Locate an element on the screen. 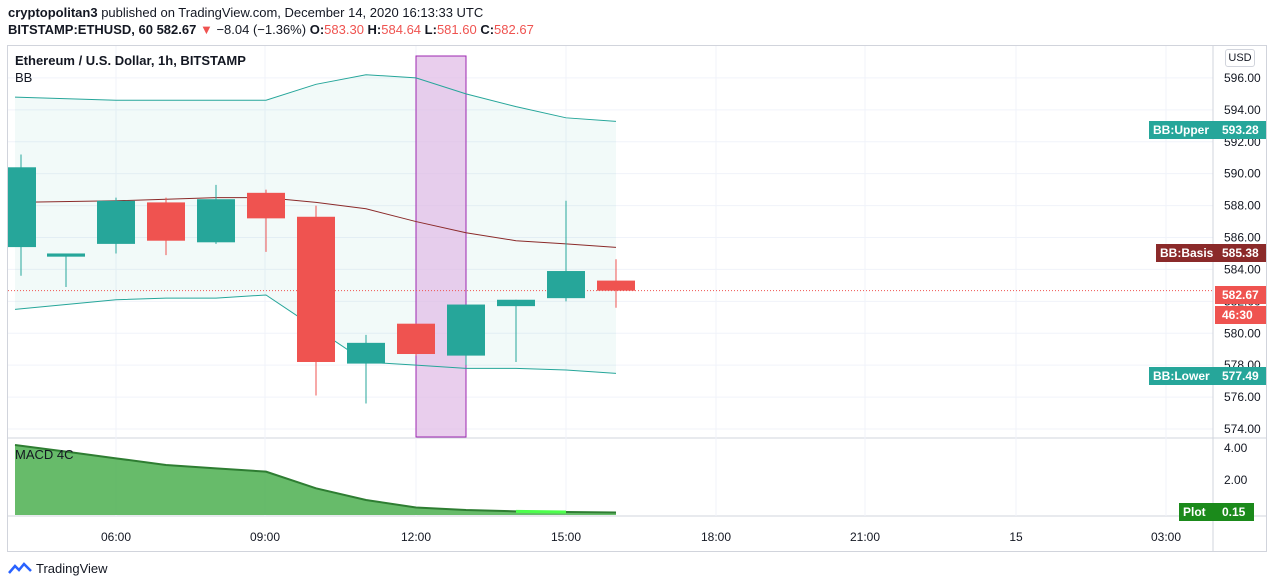 The width and height of the screenshot is (1274, 588). open-value: 583.30 is located at coordinates (344, 29).